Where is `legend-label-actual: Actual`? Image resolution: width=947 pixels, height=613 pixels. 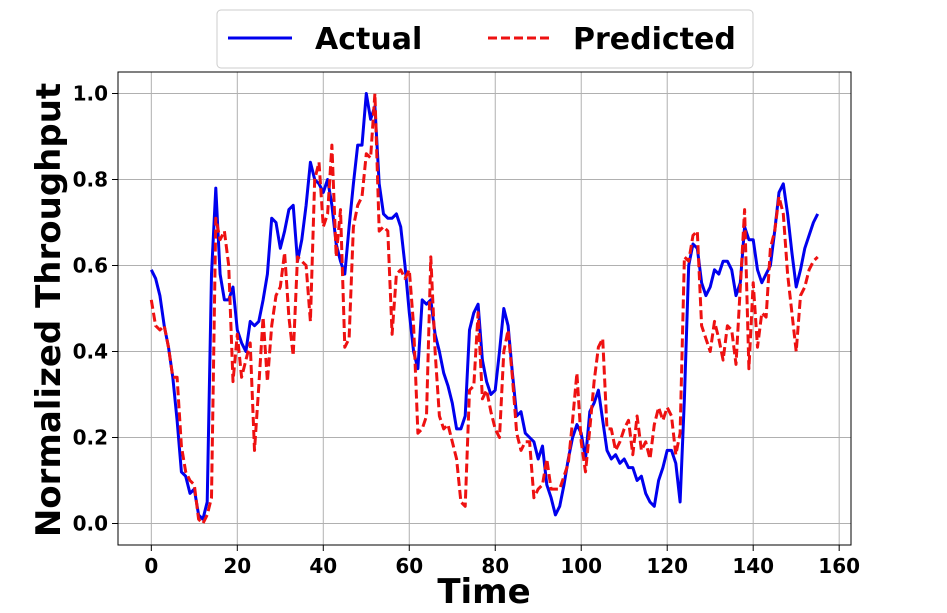
legend-label-actual: Actual is located at coordinates (368, 39).